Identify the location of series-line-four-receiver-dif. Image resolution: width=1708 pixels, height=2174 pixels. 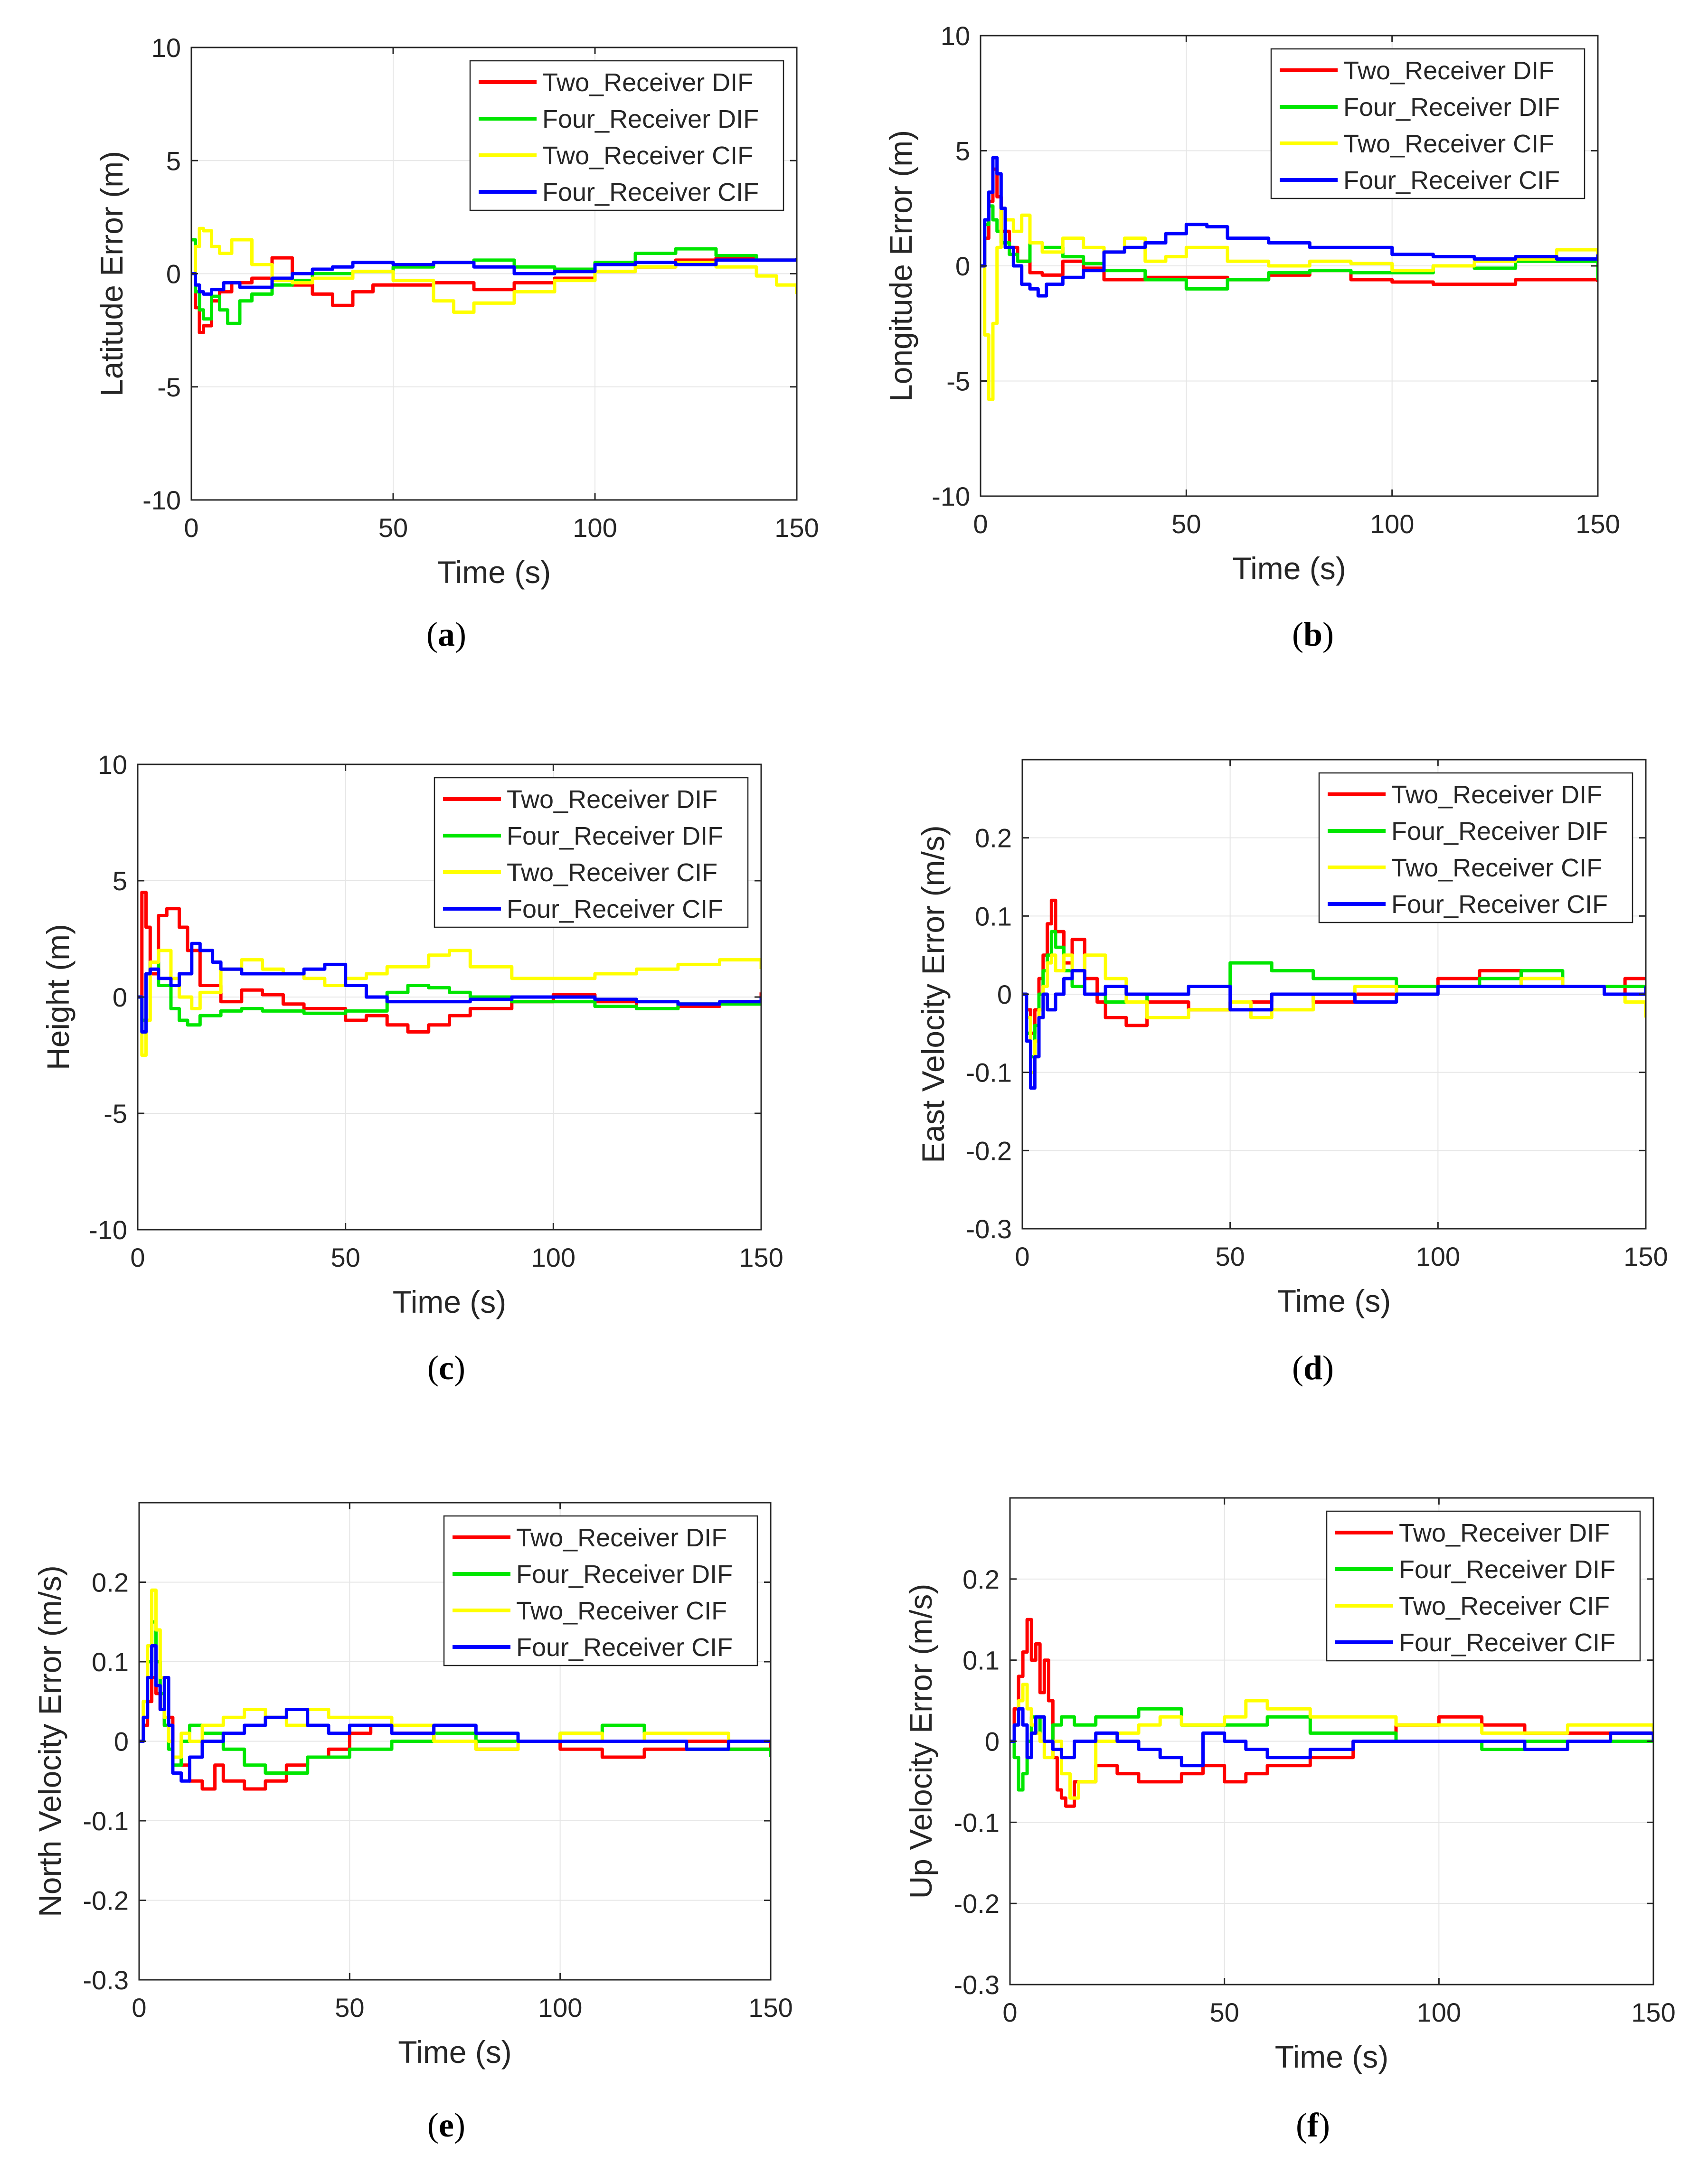
(494, 281).